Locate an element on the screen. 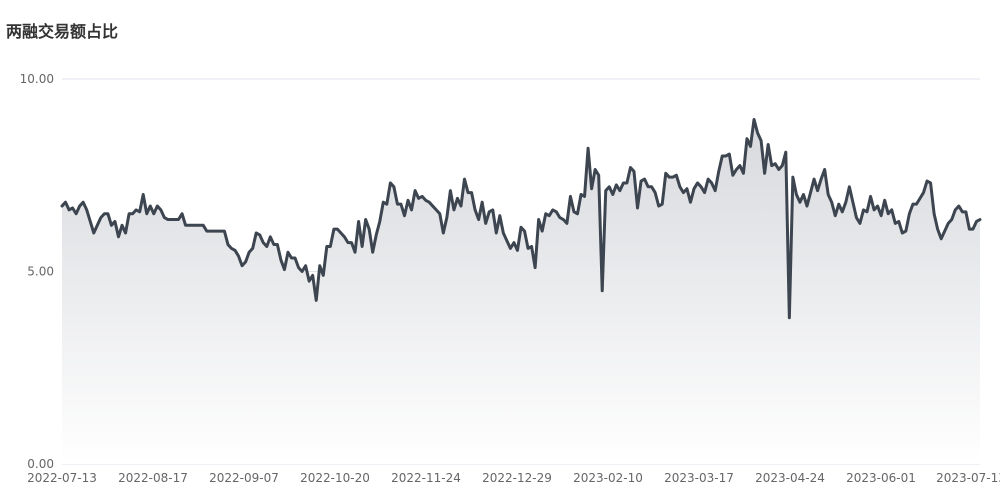 The image size is (1000, 500). x-tick-label: 2022-08-17 is located at coordinates (153, 478).